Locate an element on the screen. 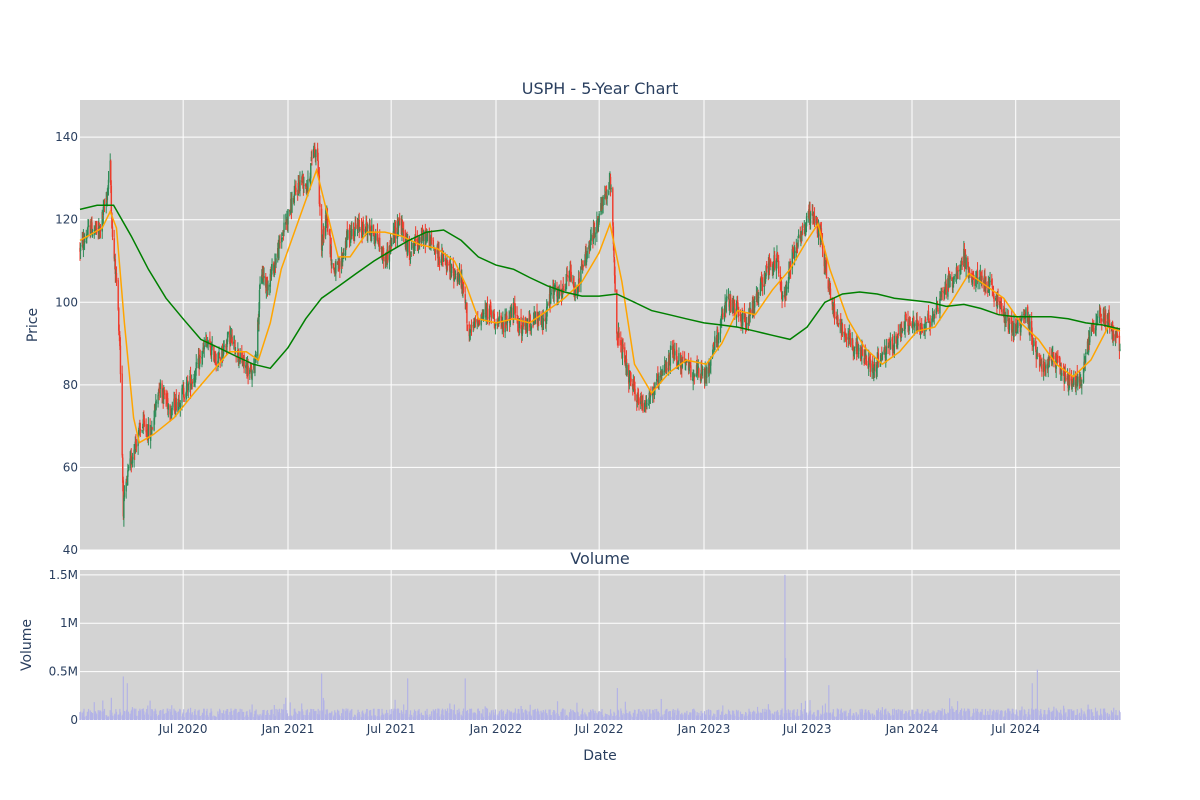 This screenshot has height=800, width=1200. price-tick-label: 140 is located at coordinates (66, 137).